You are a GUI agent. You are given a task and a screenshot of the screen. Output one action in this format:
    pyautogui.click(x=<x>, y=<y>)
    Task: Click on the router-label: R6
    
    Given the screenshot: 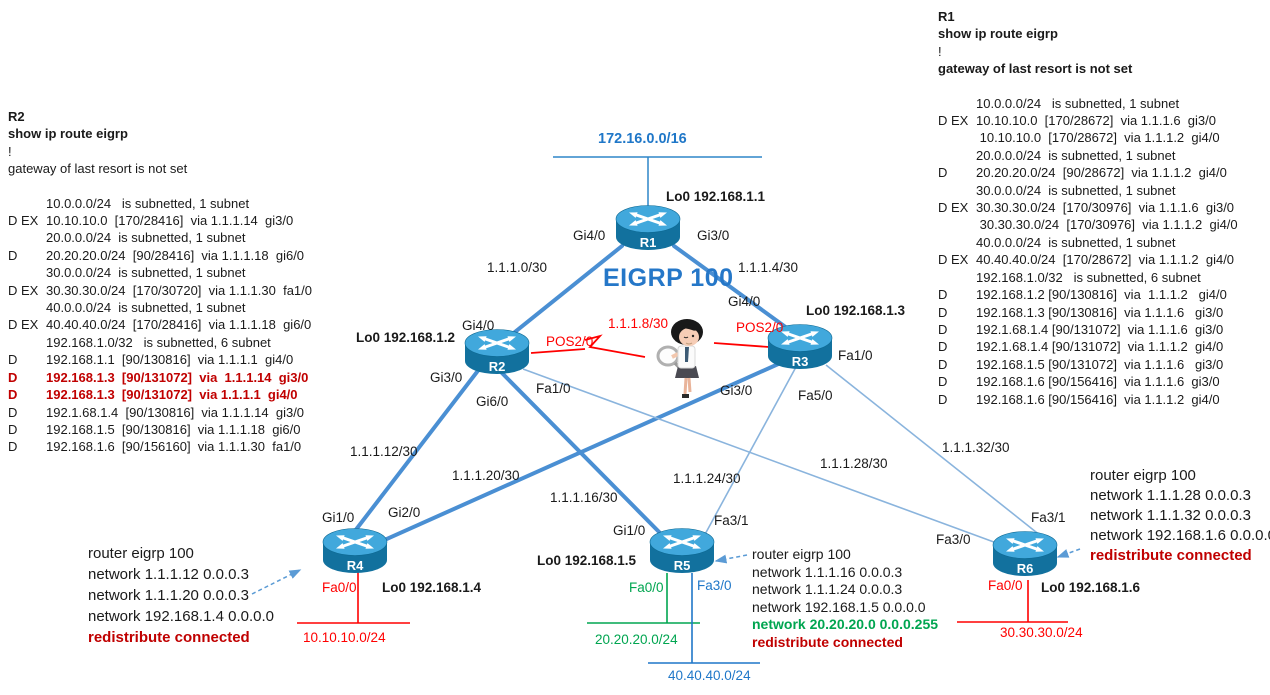 What is the action you would take?
    pyautogui.click(x=1025, y=568)
    